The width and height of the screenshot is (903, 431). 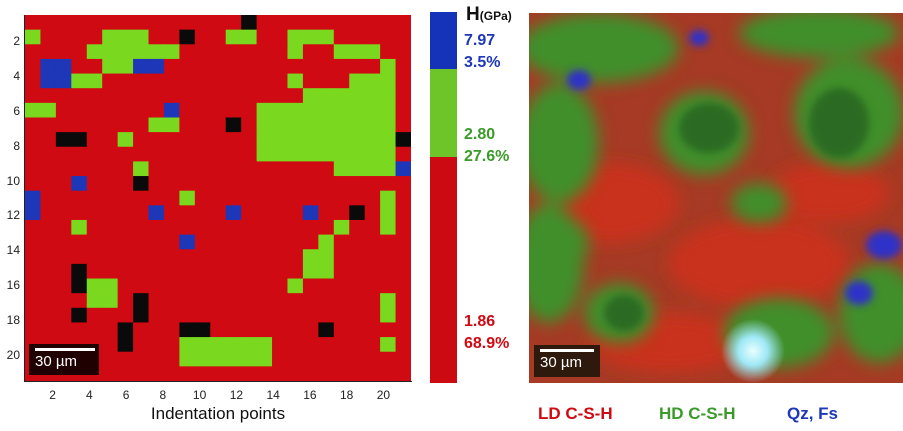 I want to click on x-tick-label: 2, so click(x=52, y=395).